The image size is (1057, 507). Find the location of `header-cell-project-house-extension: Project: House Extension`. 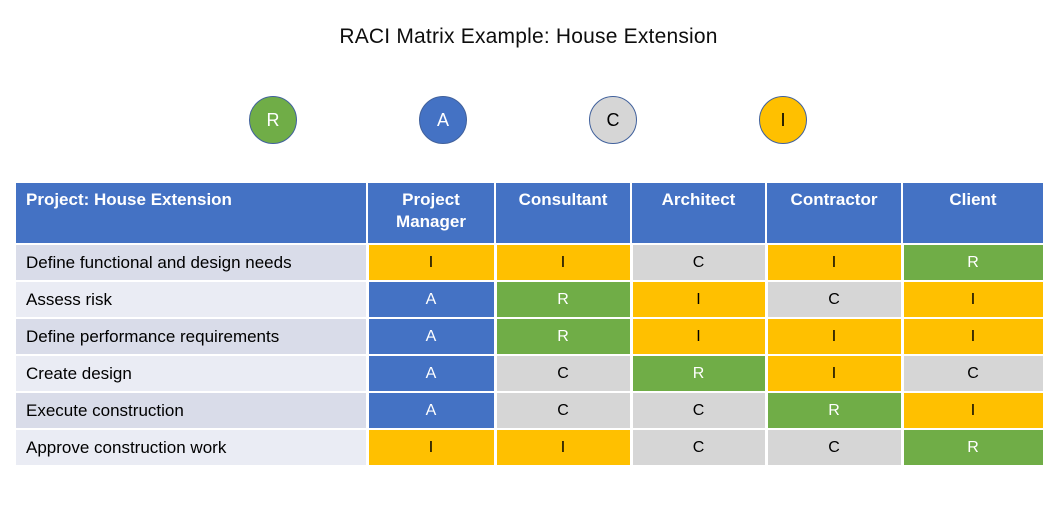

header-cell-project-house-extension: Project: House Extension is located at coordinates (191, 213).